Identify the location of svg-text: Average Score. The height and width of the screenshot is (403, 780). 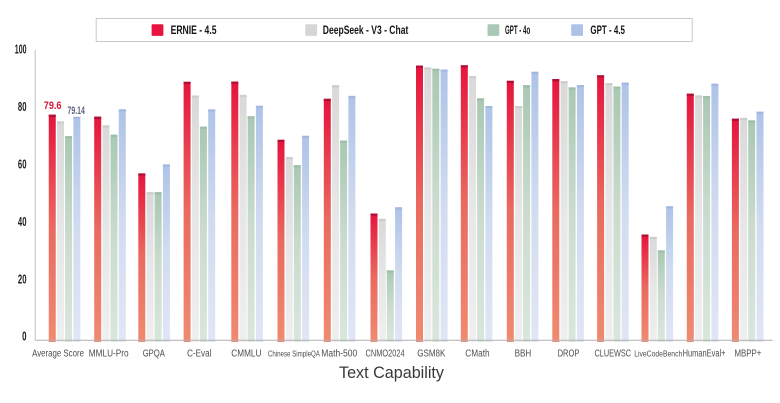
(58, 353).